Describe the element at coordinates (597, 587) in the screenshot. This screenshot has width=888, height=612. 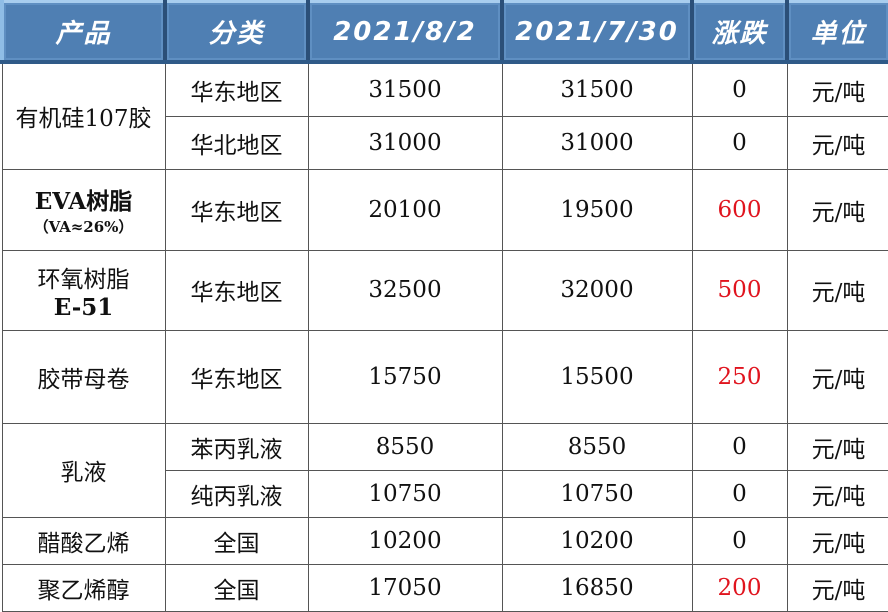
I see `price-cell: 16850` at that location.